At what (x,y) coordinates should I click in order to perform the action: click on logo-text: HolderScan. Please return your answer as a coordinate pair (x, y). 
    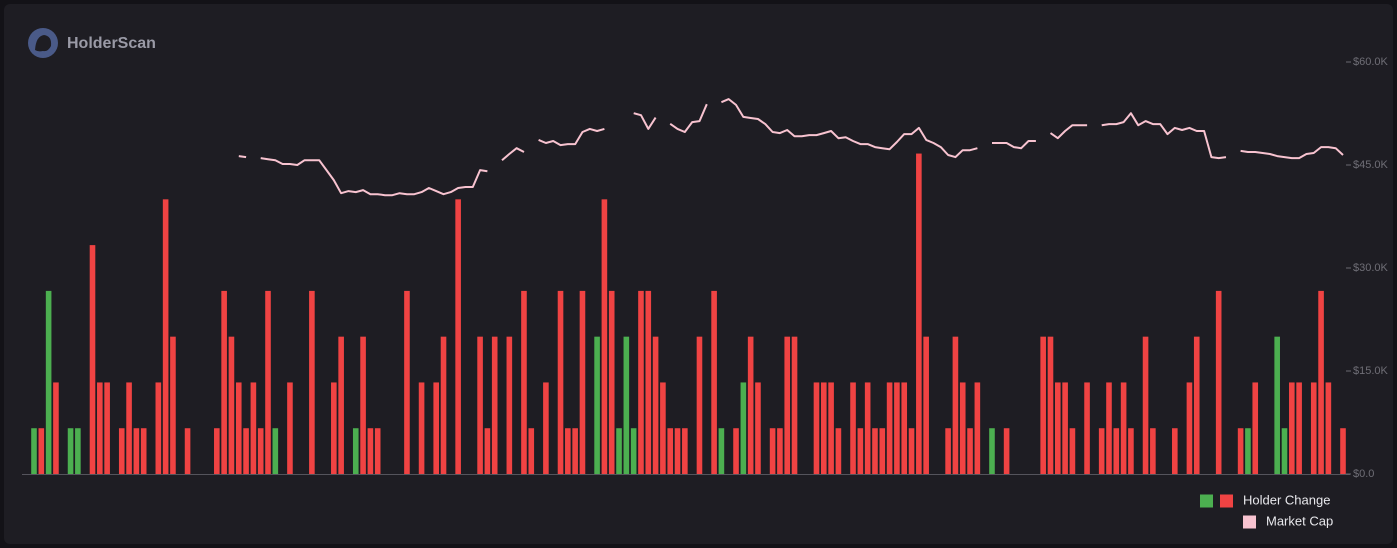
    Looking at the image, I should click on (111, 43).